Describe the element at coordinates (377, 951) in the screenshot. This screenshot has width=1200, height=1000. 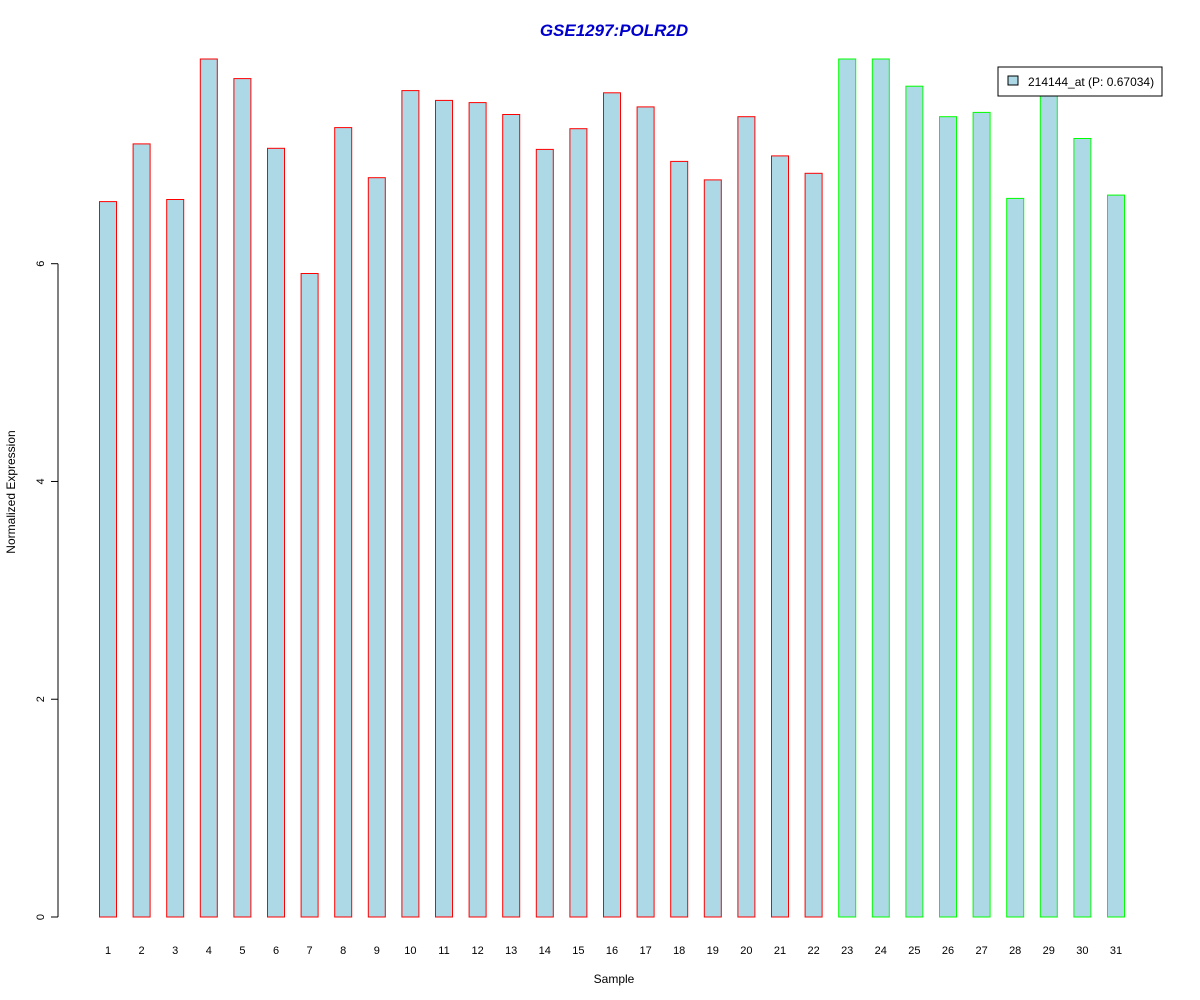
I see `x-tick-label: 9` at that location.